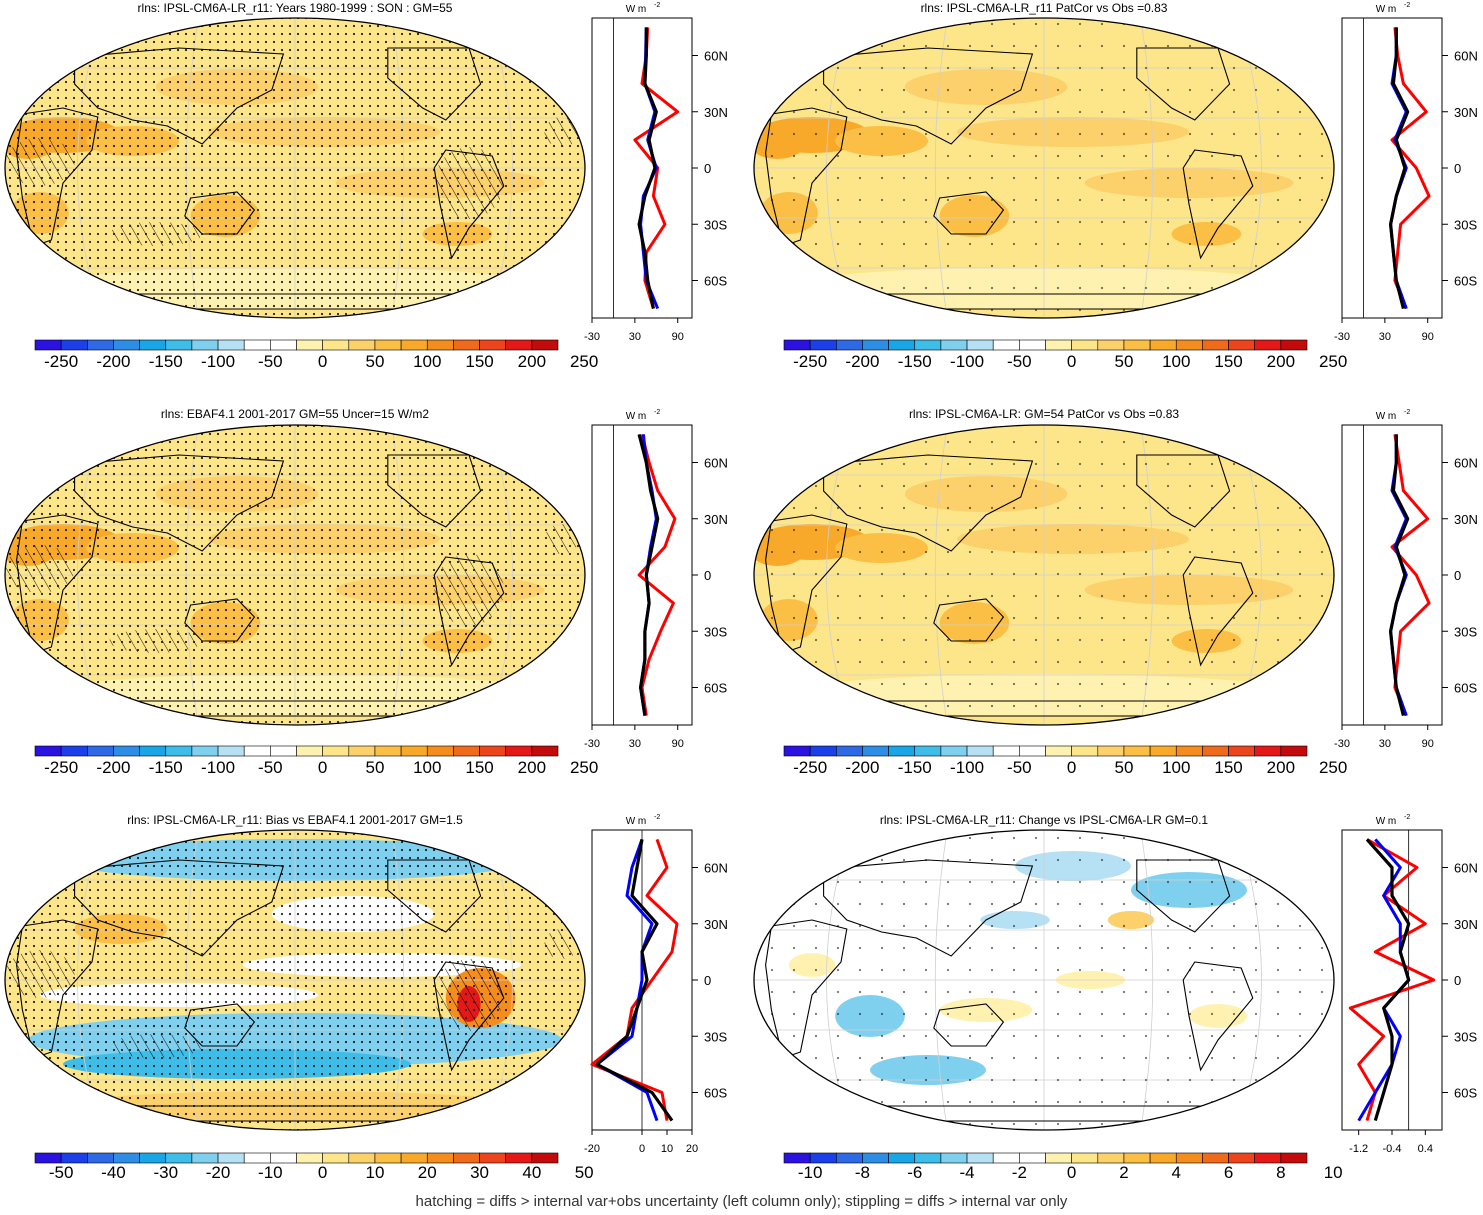 The width and height of the screenshot is (1483, 1215). What do you see at coordinates (707, 980) in the screenshot?
I see `profile-lat-label: 0` at bounding box center [707, 980].